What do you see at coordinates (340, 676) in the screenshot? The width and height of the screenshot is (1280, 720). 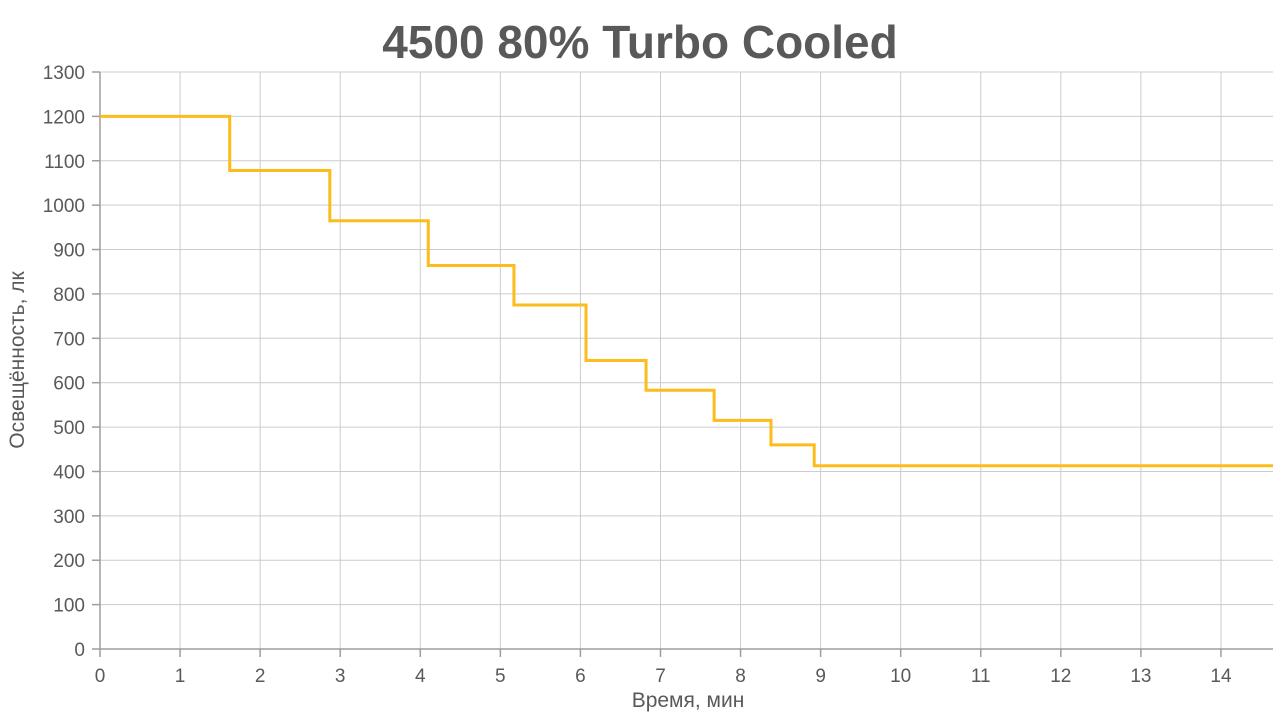 I see `x-tick-label: 3` at bounding box center [340, 676].